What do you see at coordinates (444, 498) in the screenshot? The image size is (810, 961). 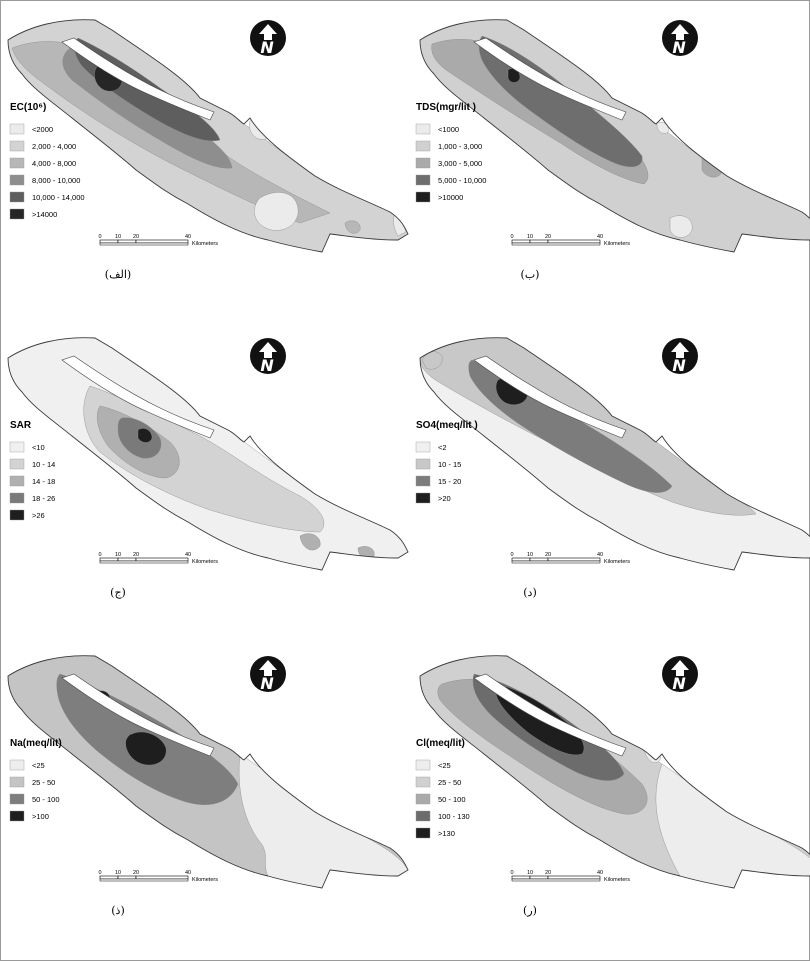 I see `legend-label-3: >20` at bounding box center [444, 498].